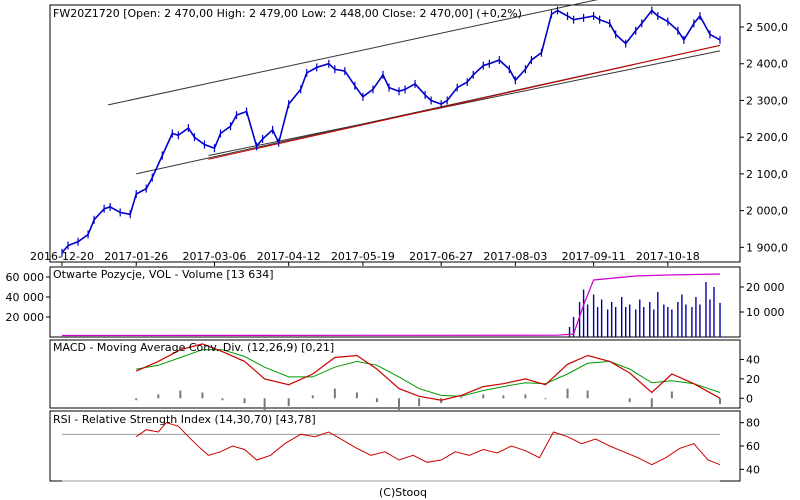 The height and width of the screenshot is (500, 800). Describe the element at coordinates (767, 137) in the screenshot. I see `price-y-tick-label: 2 200,0` at that location.